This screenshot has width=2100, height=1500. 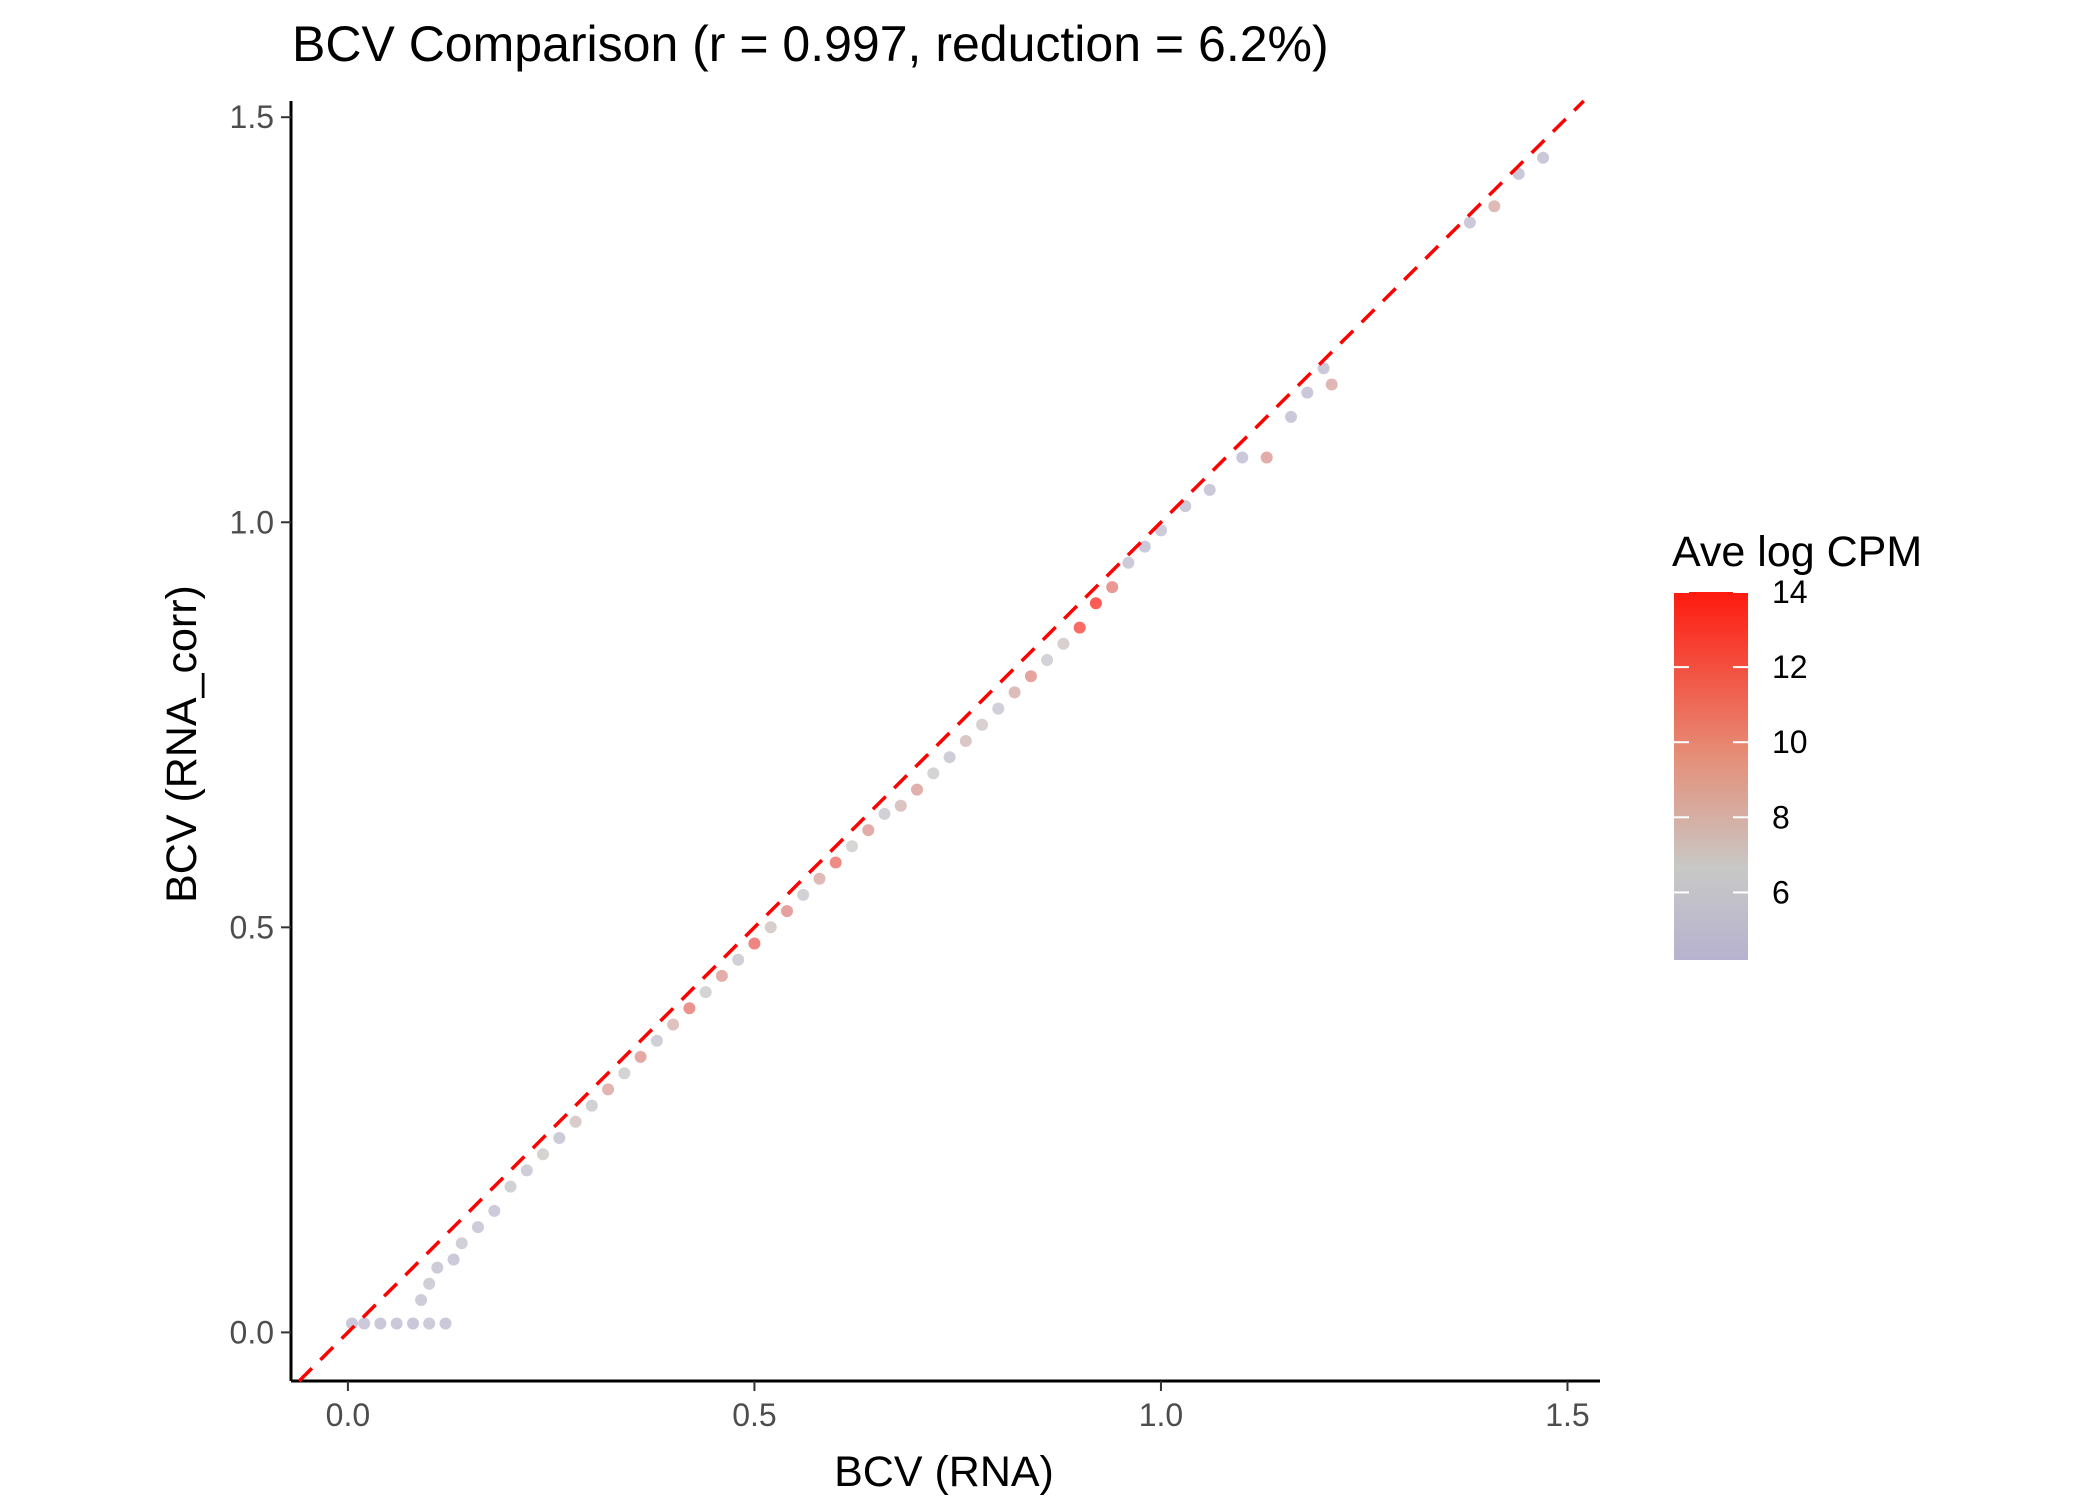 I want to click on y-axis-title: BCV (RNA_corr), so click(x=182, y=744).